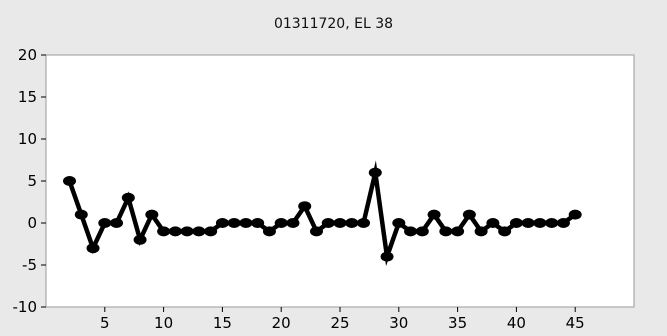 The image size is (667, 336). I want to click on x-tick-label: 15, so click(222, 323).